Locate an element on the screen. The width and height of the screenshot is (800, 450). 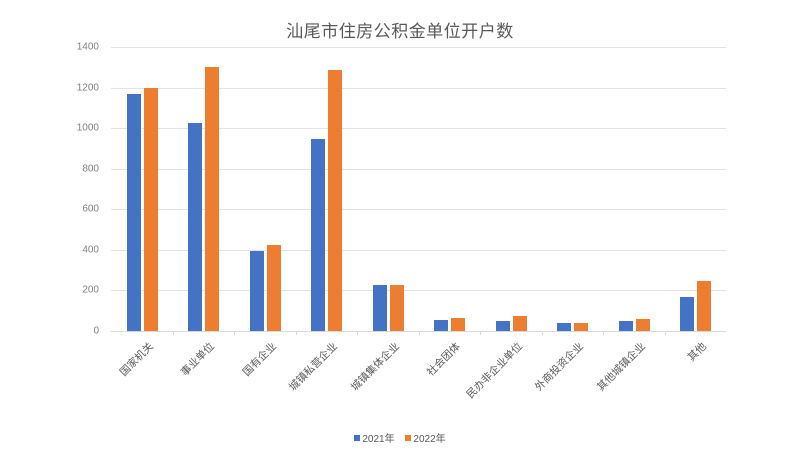
bar-2022年-国家机关 is located at coordinates (150, 209).